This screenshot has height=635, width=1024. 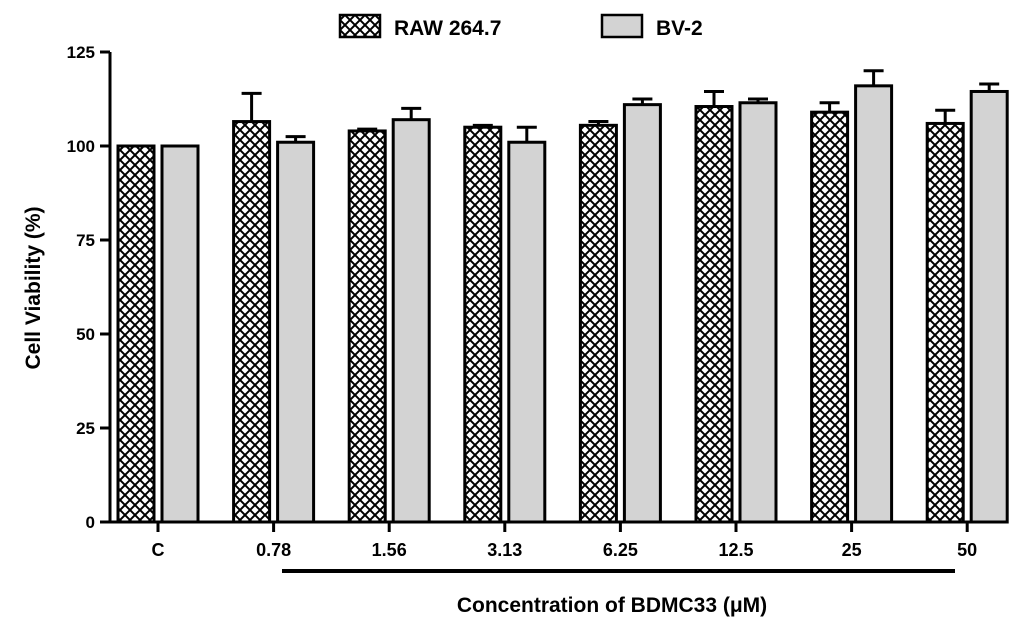 I want to click on y-tick-label: 0, so click(x=90, y=522).